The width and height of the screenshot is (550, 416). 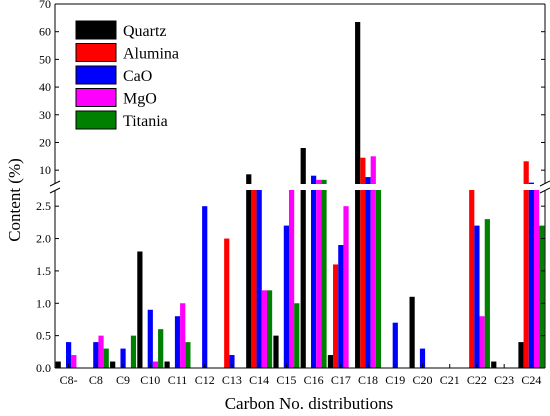 I want to click on x-tick-label: C19, so click(x=395, y=380).